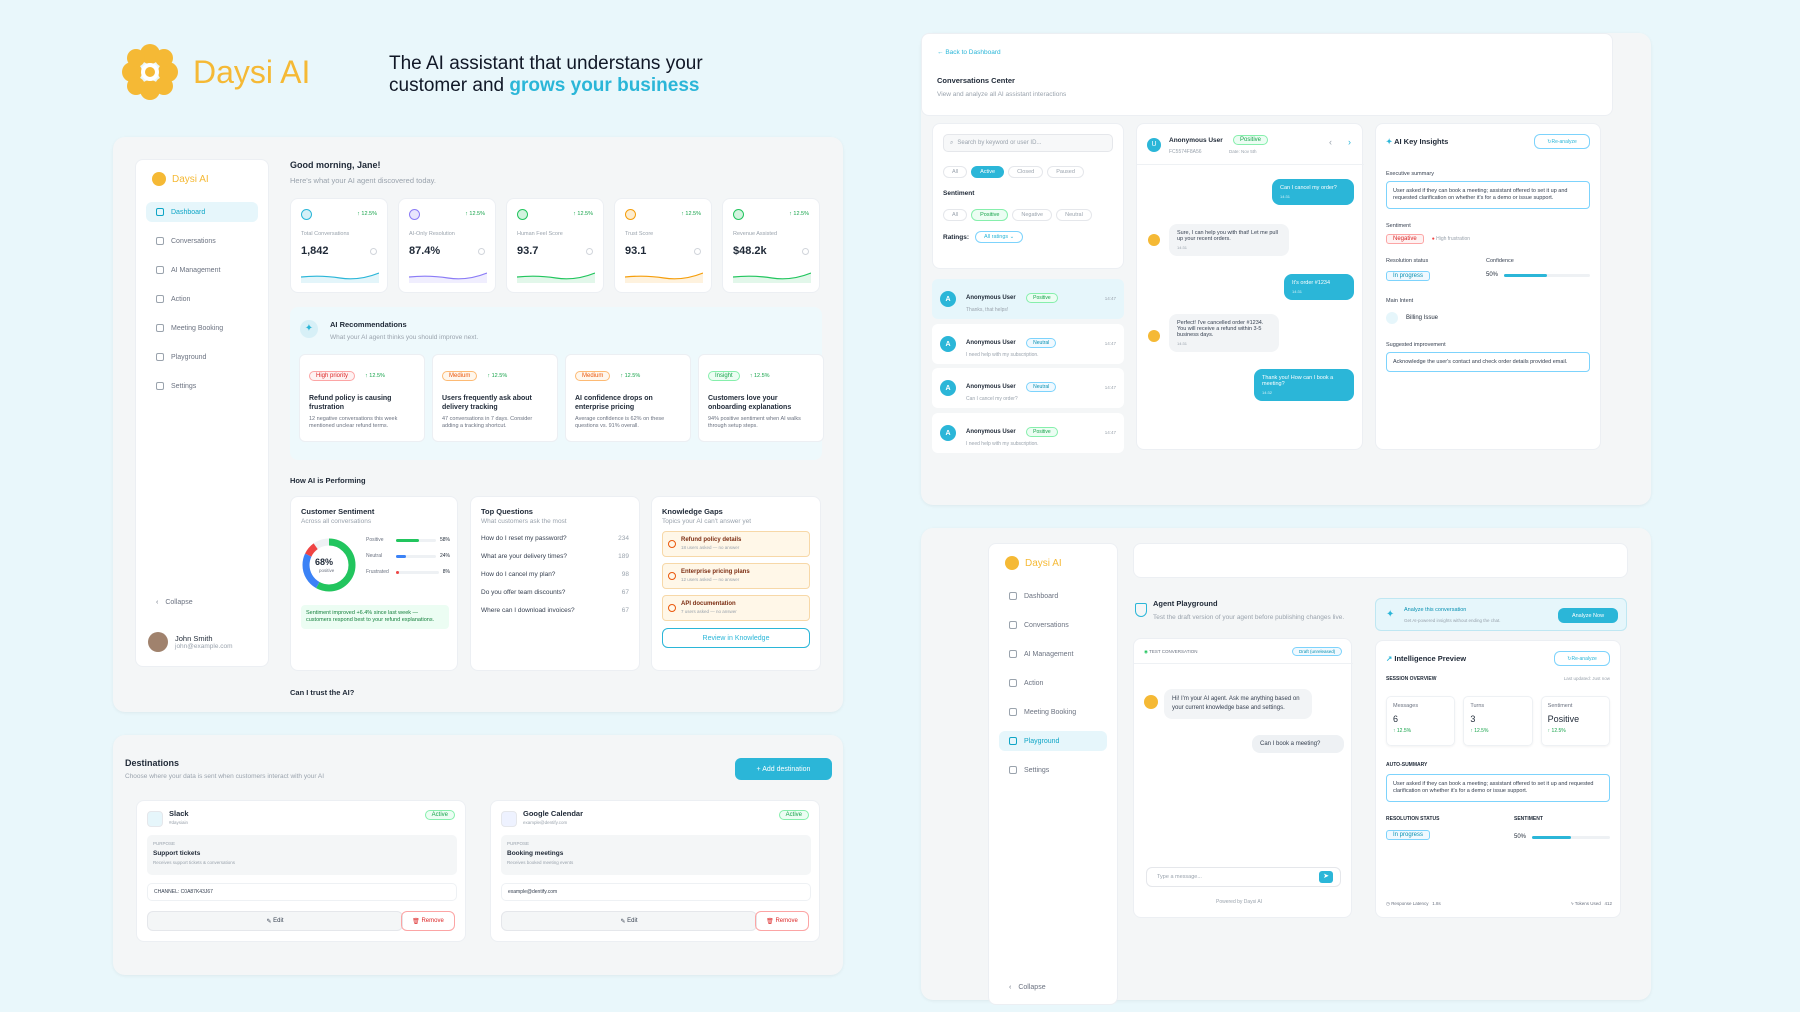 The image size is (1800, 1012). I want to click on pg-sidebar-item-meeting-booking: Meeting Booking, so click(1053, 712).